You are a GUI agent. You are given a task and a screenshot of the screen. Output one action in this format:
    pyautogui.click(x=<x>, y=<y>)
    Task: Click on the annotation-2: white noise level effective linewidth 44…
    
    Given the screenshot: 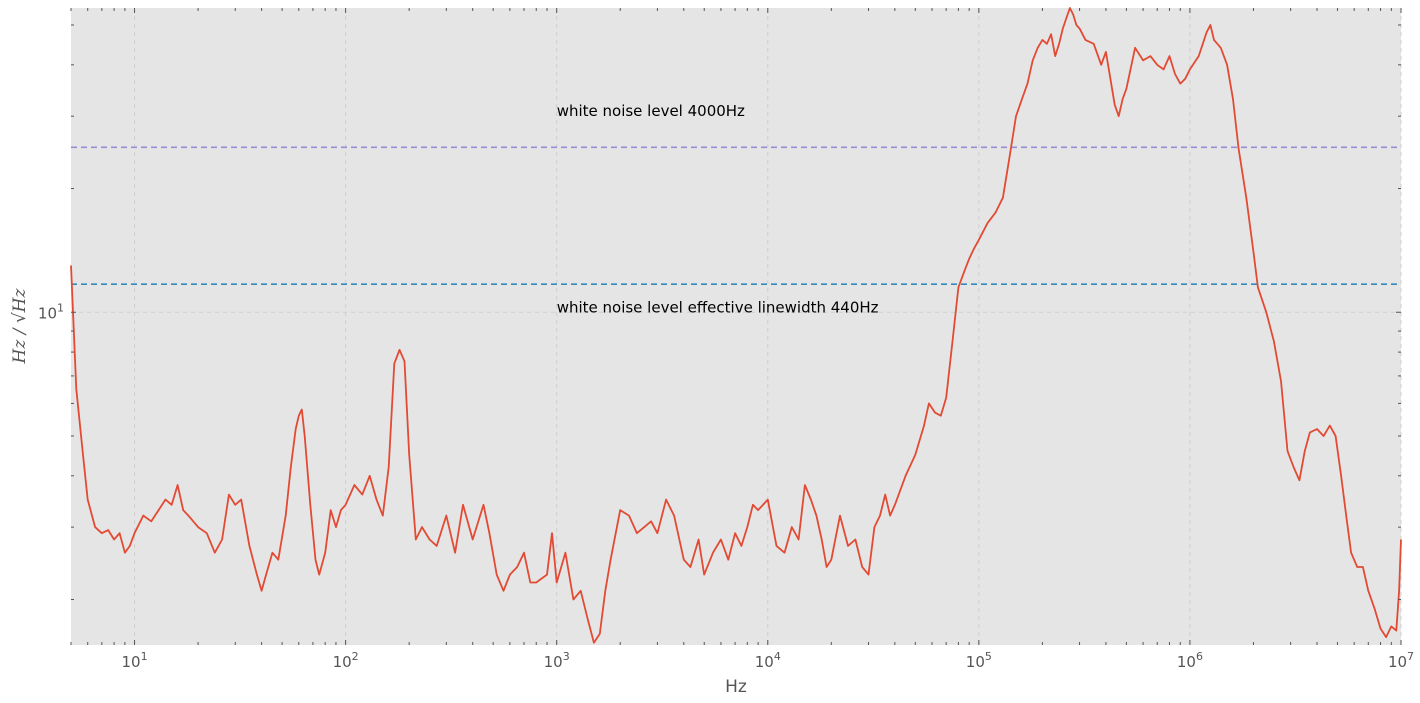 What is the action you would take?
    pyautogui.click(x=718, y=307)
    